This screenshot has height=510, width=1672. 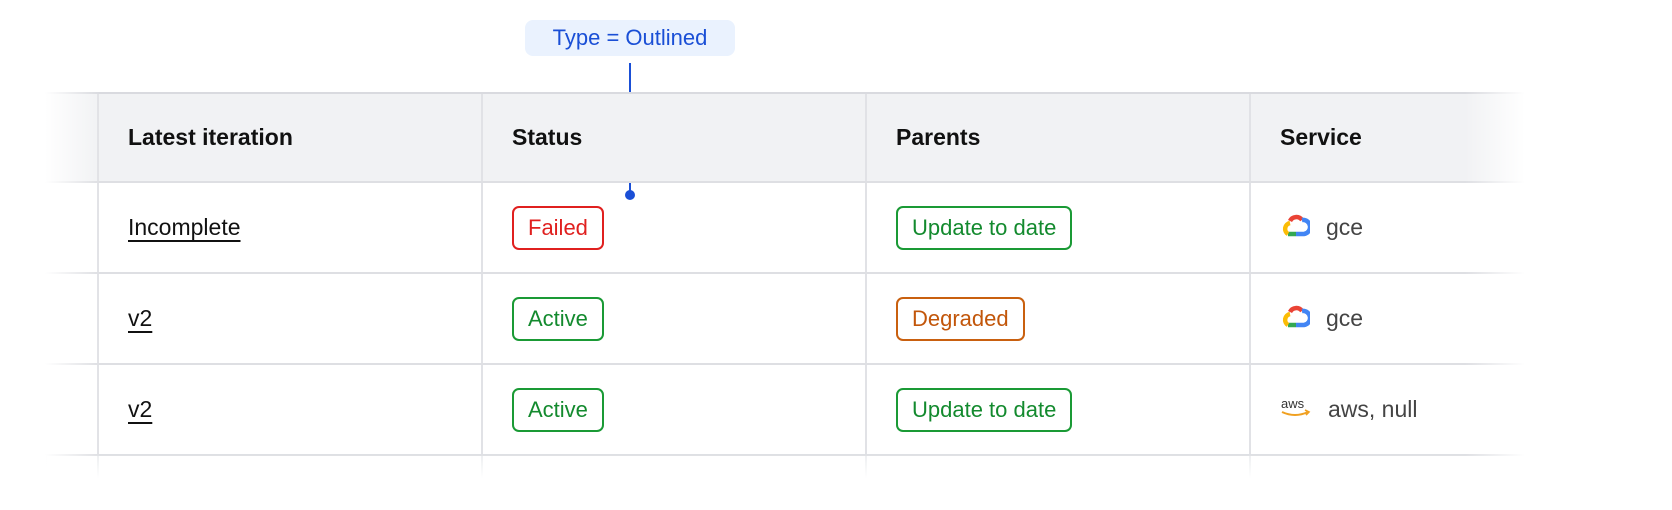 I want to click on parents-badge: Degraded, so click(x=960, y=318).